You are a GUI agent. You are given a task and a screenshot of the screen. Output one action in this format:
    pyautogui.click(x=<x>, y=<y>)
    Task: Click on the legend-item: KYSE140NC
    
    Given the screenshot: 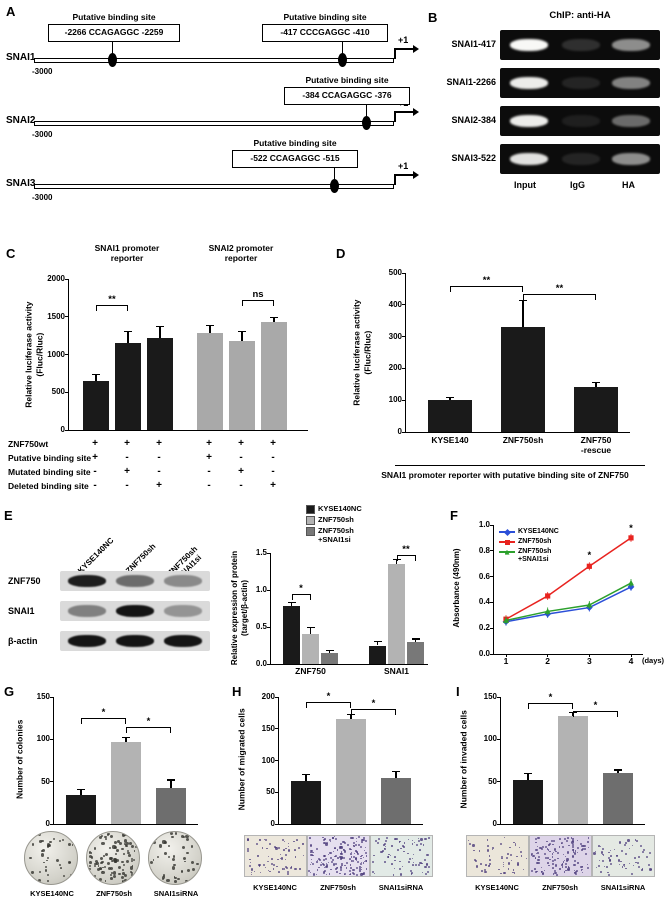 What is the action you would take?
    pyautogui.click(x=334, y=509)
    